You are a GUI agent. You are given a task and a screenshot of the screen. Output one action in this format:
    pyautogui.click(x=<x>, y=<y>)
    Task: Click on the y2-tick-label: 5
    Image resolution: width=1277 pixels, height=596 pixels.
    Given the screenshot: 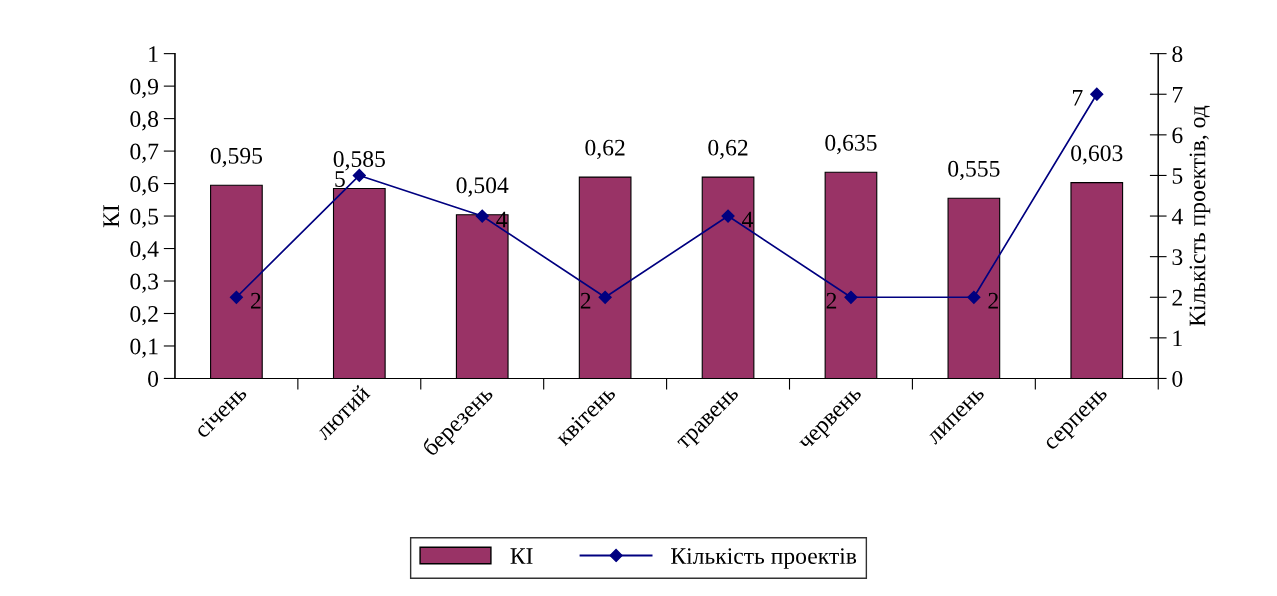 What is the action you would take?
    pyautogui.click(x=1177, y=176)
    